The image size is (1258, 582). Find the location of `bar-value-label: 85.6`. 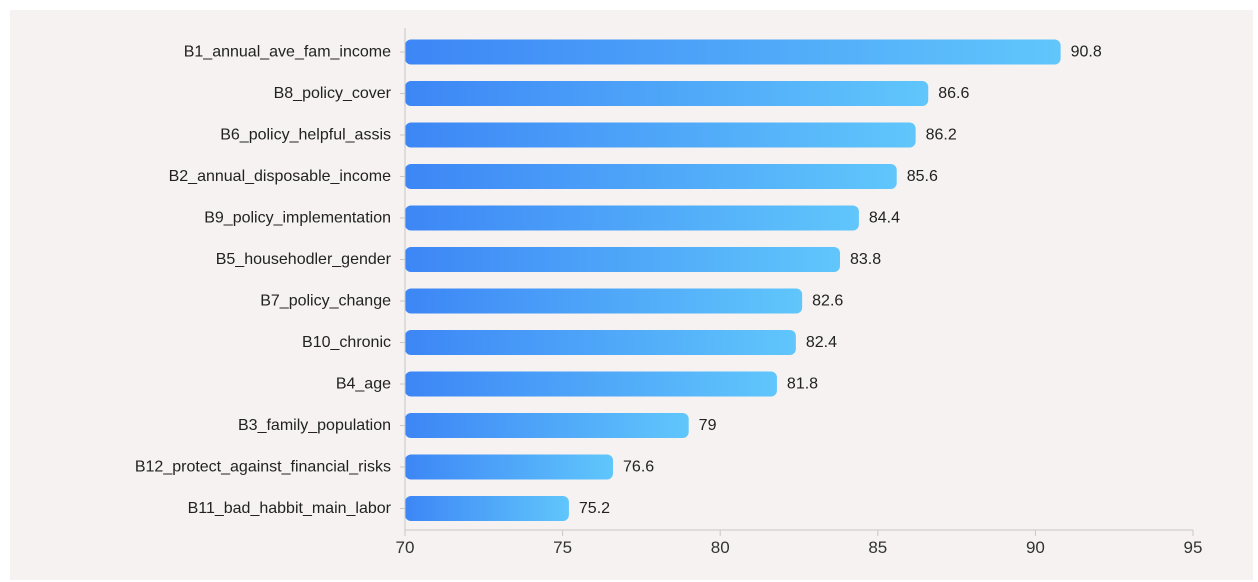

bar-value-label: 85.6 is located at coordinates (922, 176).